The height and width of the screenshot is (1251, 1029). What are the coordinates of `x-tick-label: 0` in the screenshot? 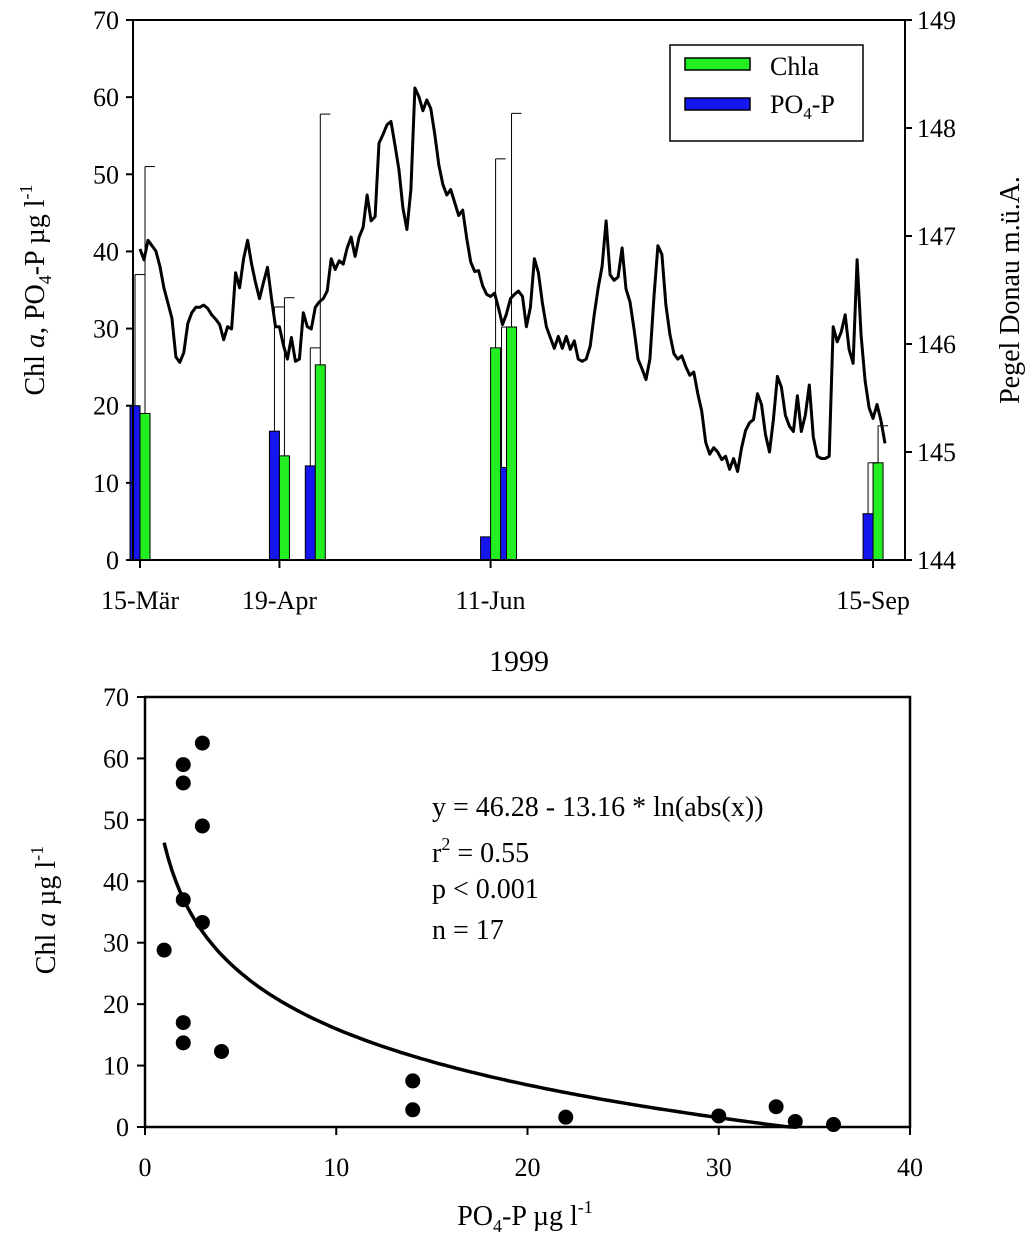 It's located at (145, 1167).